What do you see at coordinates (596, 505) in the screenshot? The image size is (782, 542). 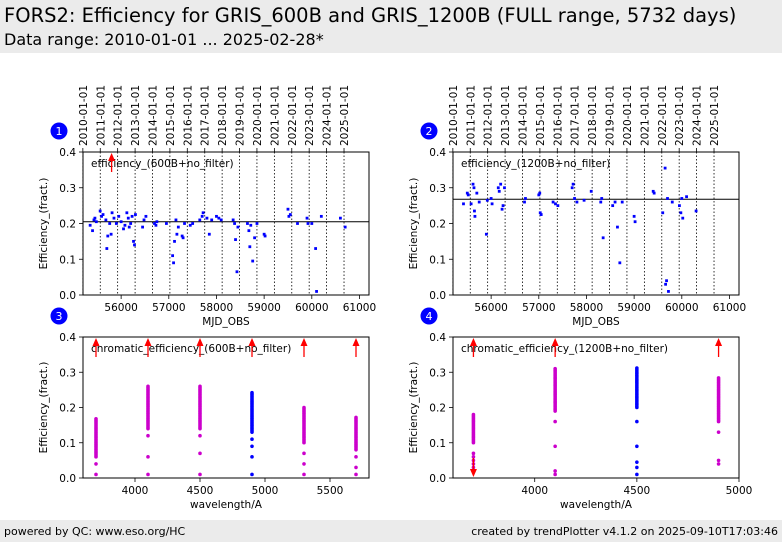 I see `x-axis-label: wavelength/A` at bounding box center [596, 505].